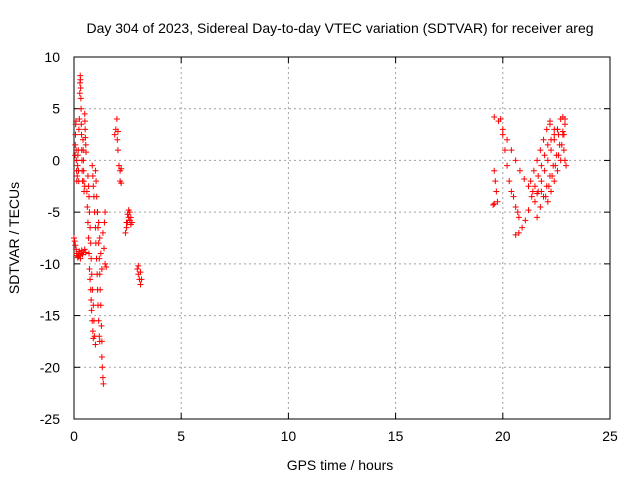  What do you see at coordinates (610, 436) in the screenshot?
I see `x-tick-label: 25` at bounding box center [610, 436].